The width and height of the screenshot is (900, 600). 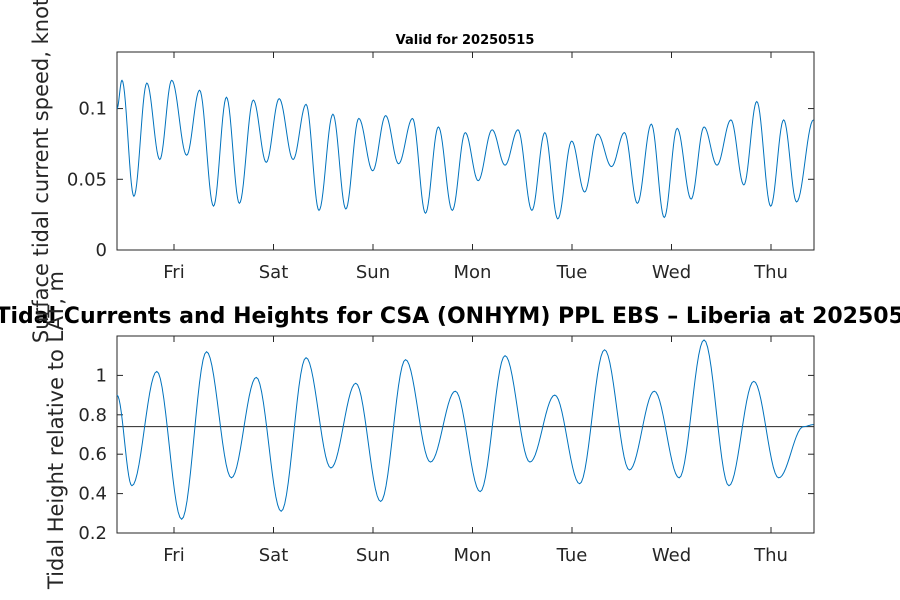 What do you see at coordinates (101, 250) in the screenshot?
I see `y-tick-label: 0` at bounding box center [101, 250].